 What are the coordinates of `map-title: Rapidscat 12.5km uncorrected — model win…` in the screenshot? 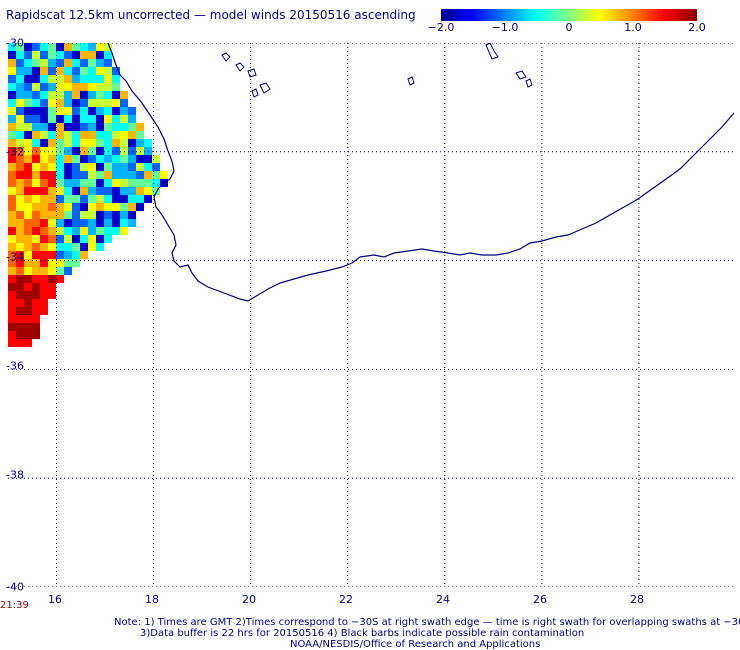 It's located at (211, 15).